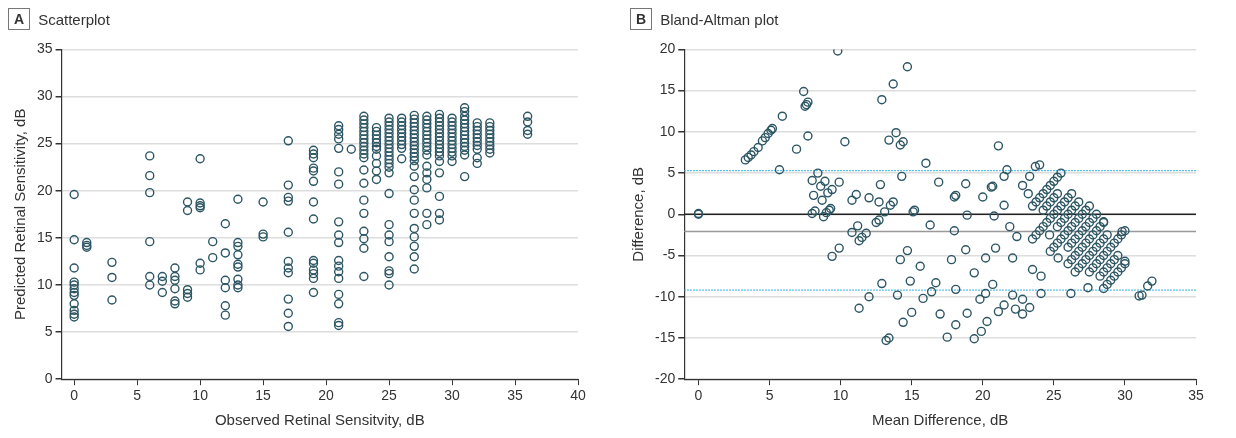 The image size is (1236, 438). I want to click on y-tick-label: -20, so click(665, 378).